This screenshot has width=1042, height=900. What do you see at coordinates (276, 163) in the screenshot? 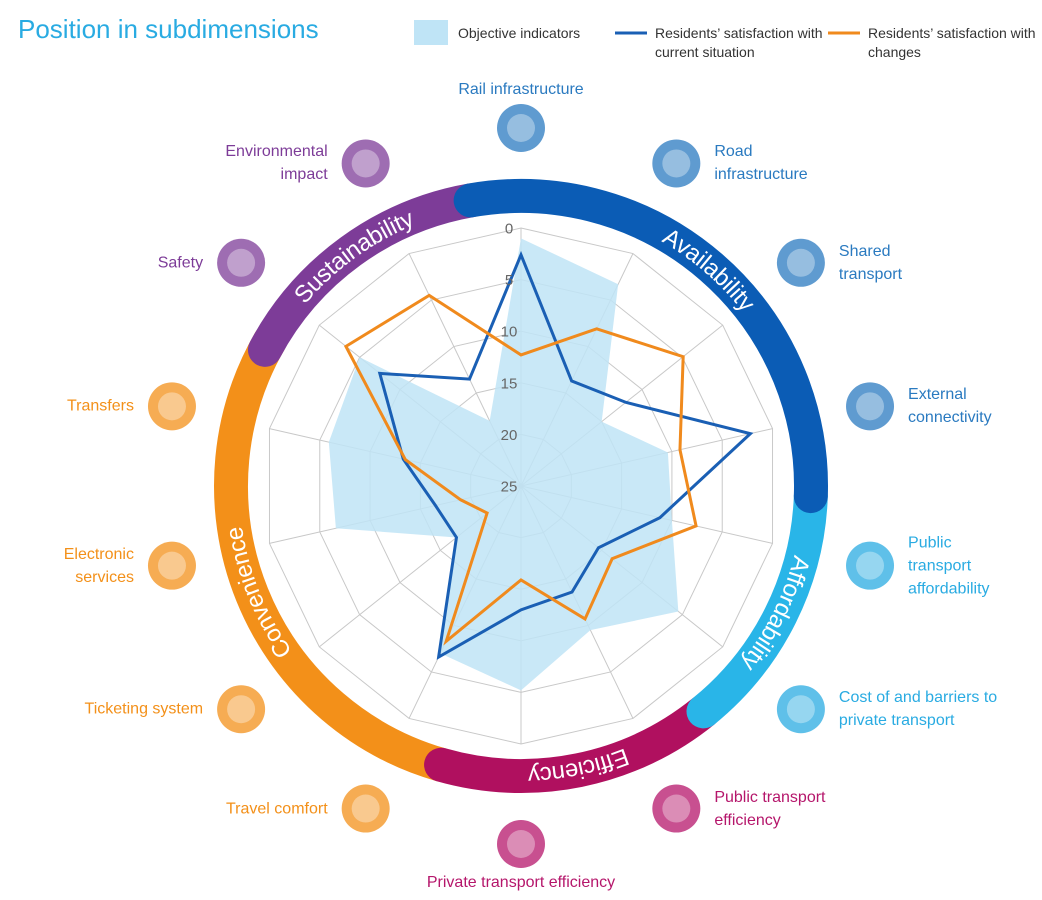
I see `category-label: Environmental impact` at bounding box center [276, 163].